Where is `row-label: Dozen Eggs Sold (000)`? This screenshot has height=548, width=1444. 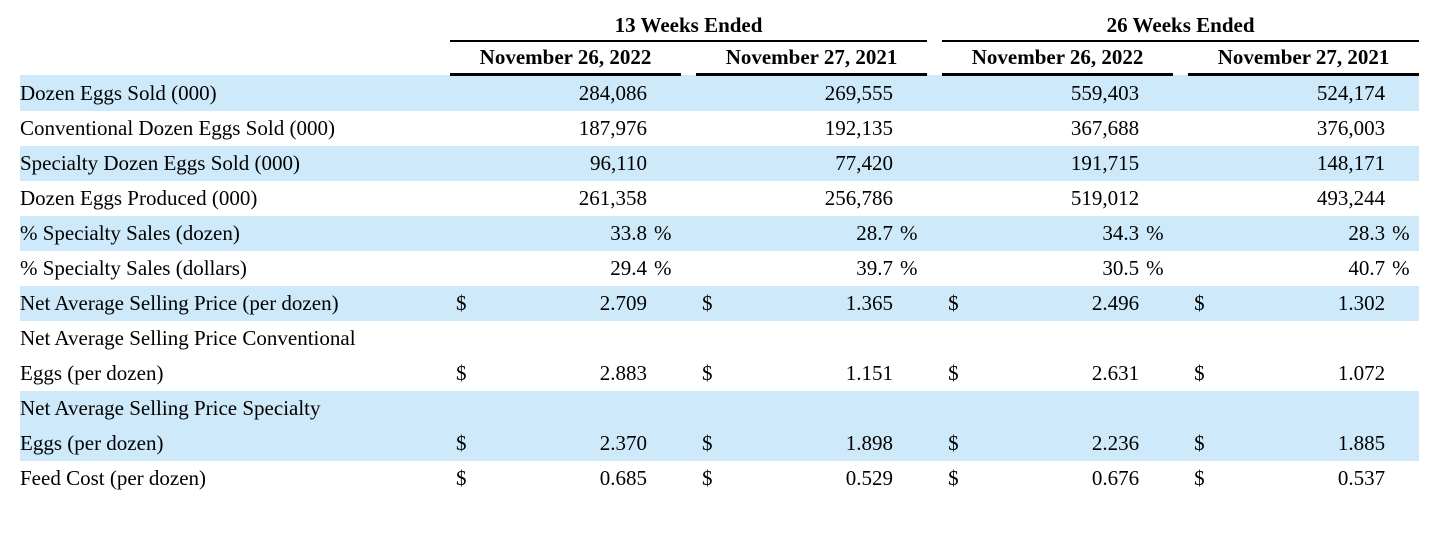 row-label: Dozen Eggs Sold (000) is located at coordinates (235, 92).